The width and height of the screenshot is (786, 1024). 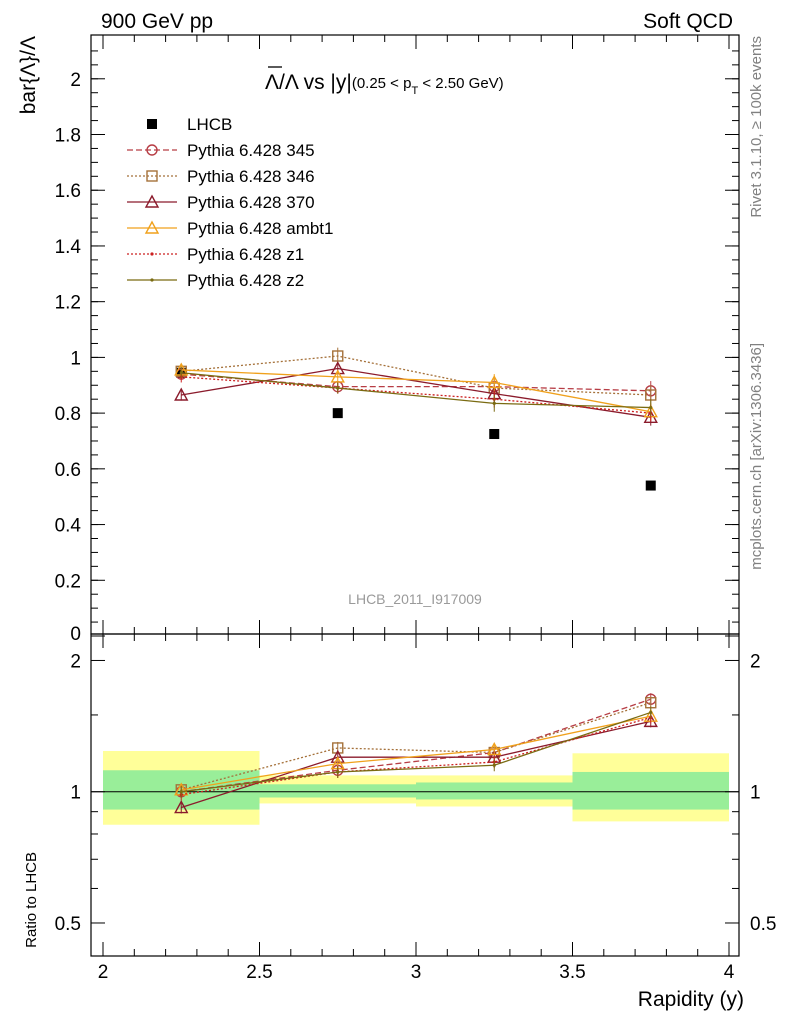 What do you see at coordinates (315, 82) in the screenshot?
I see `title-main-text: /Λ vs |y|` at bounding box center [315, 82].